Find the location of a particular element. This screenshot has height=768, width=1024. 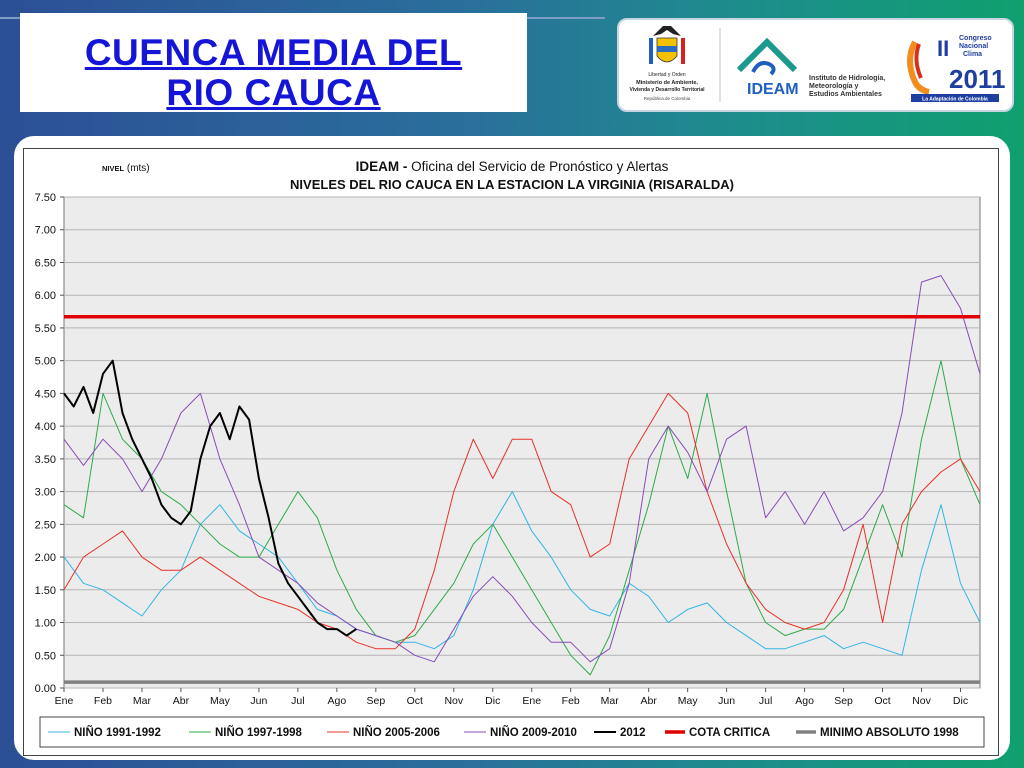

y-tick-label: 0.00 is located at coordinates (45, 689).